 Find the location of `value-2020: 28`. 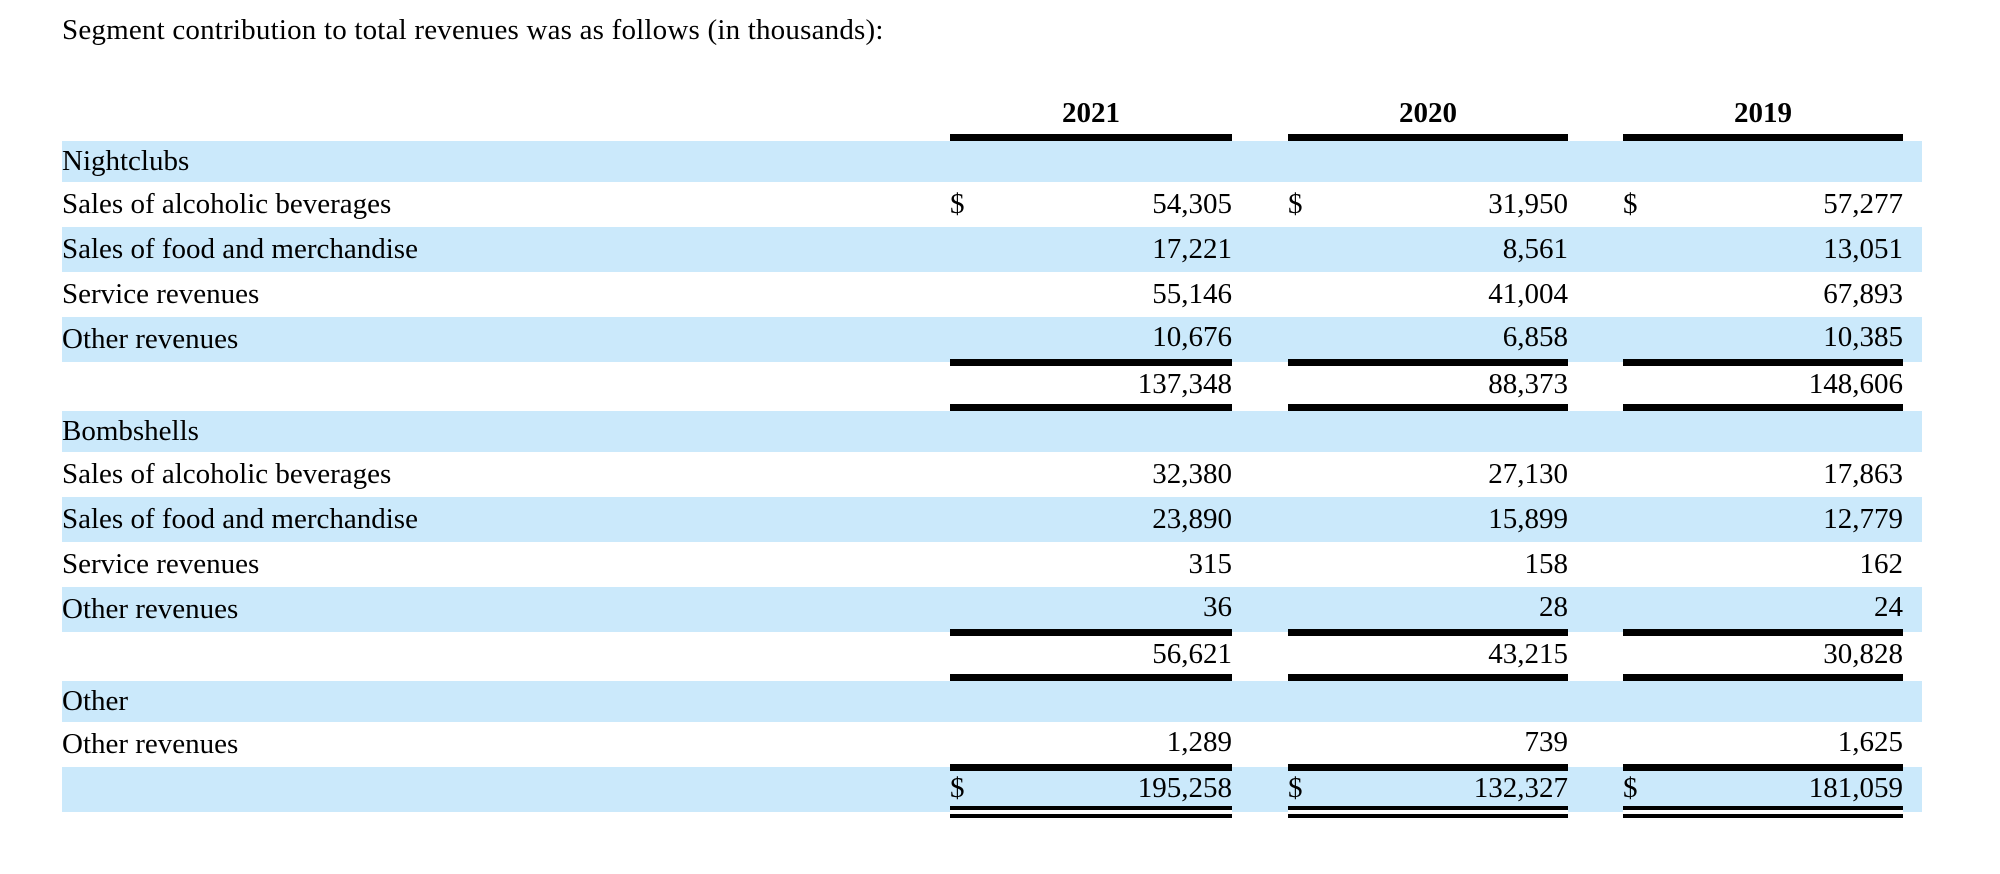

value-2020: 28 is located at coordinates (1459, 611).